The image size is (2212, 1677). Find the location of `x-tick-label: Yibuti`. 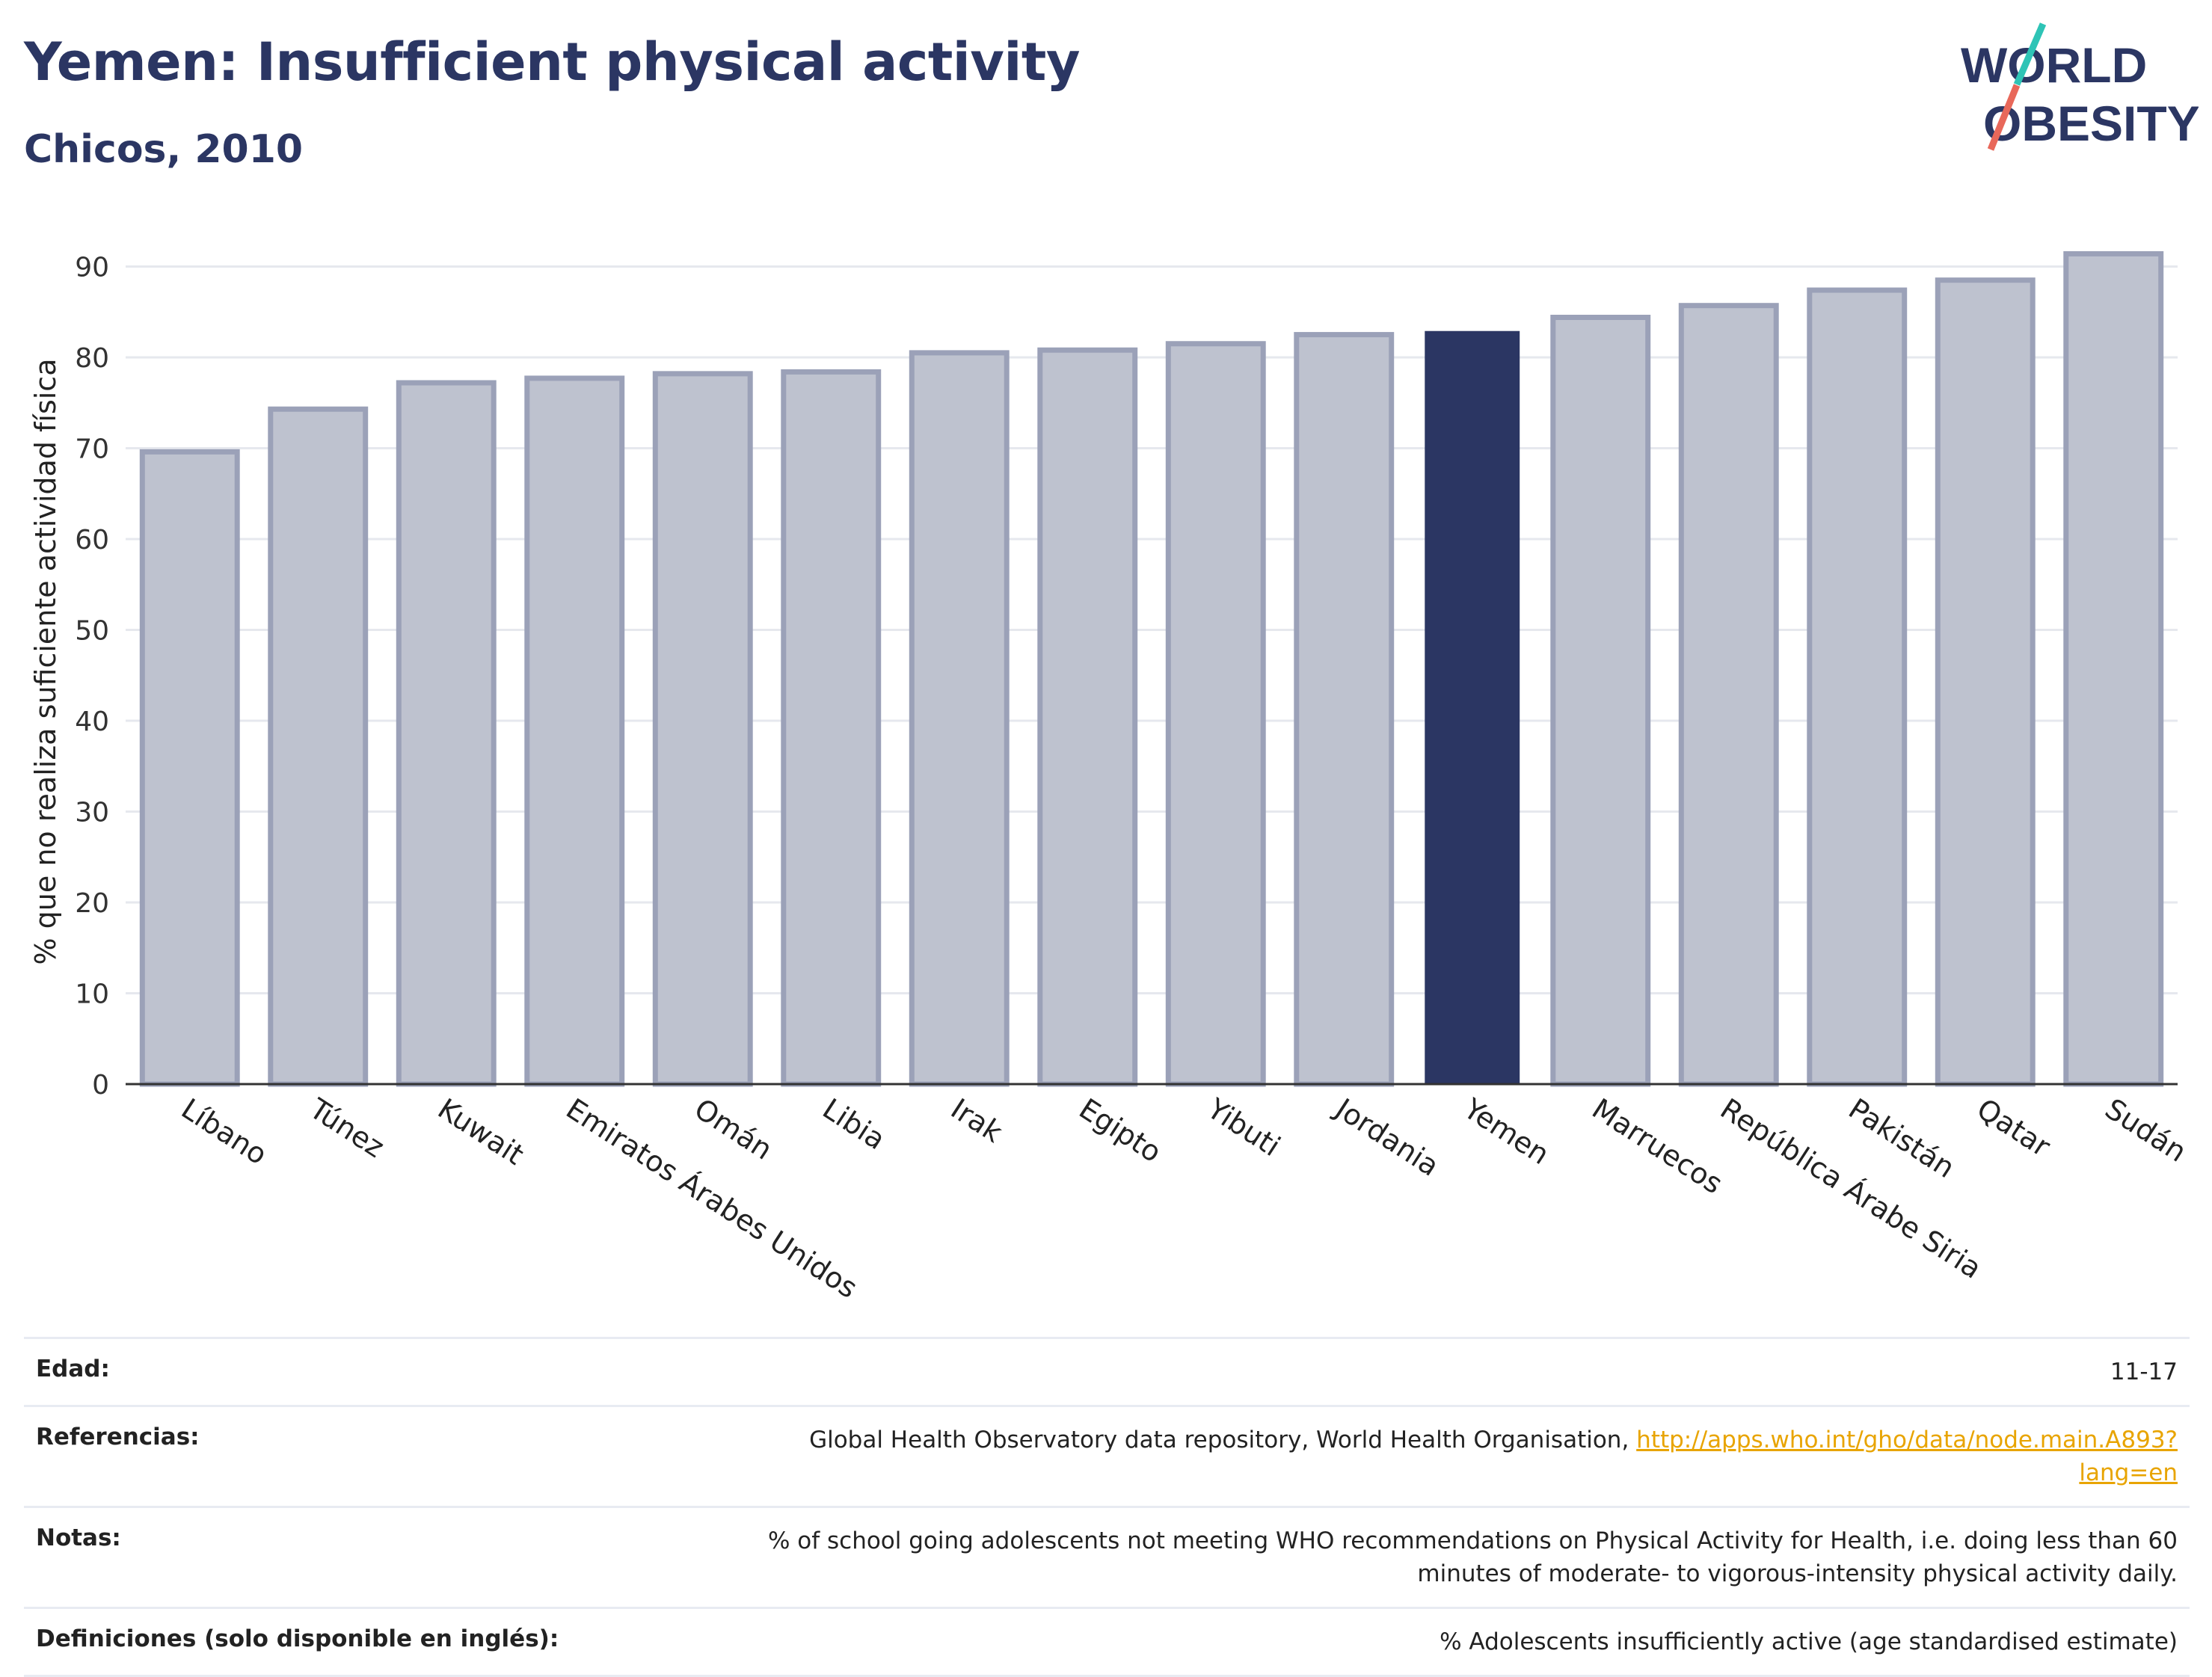

x-tick-label: Yibuti is located at coordinates (1243, 1127).